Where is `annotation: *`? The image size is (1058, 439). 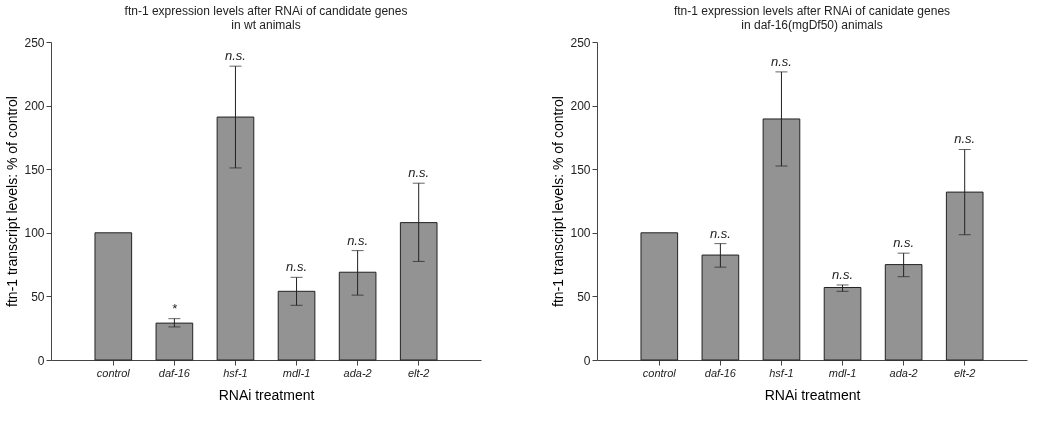
annotation: * is located at coordinates (174, 308).